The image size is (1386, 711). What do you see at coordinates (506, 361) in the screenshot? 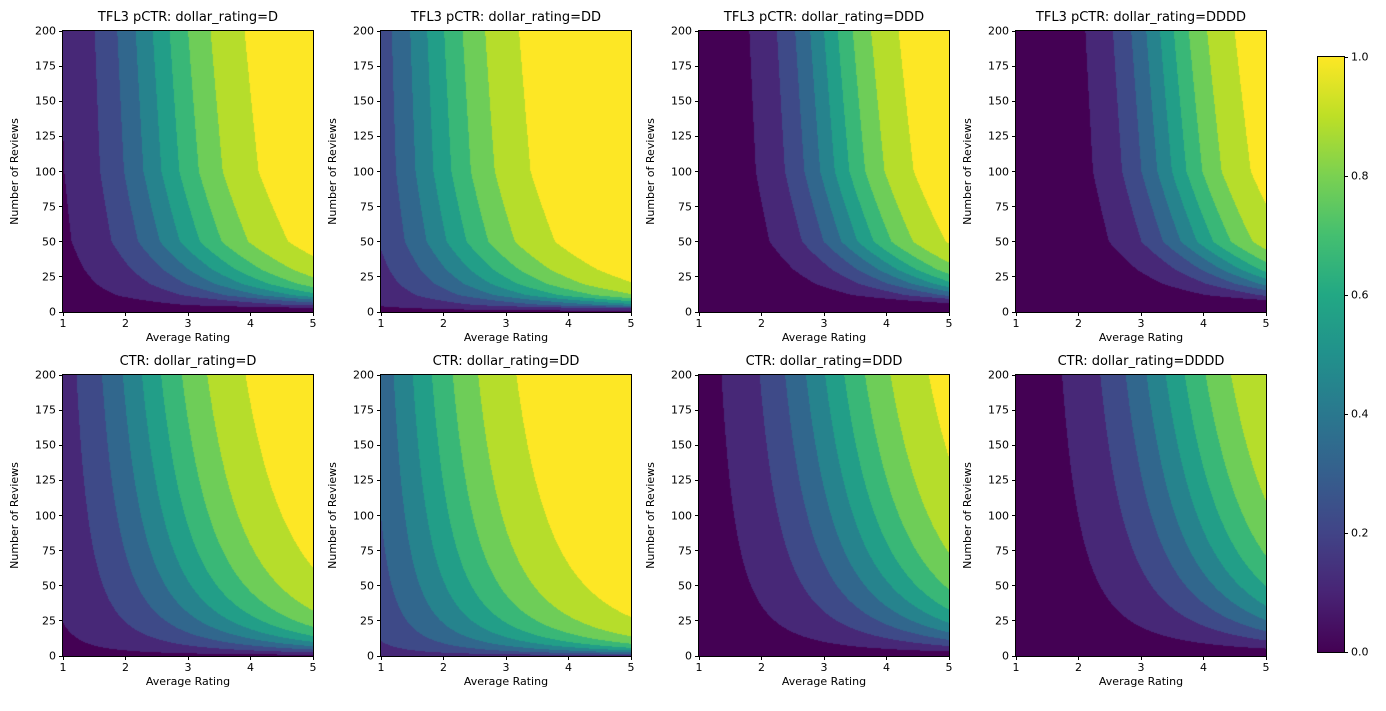
I see `panel-title: CTR: dollar_rating=DD` at bounding box center [506, 361].